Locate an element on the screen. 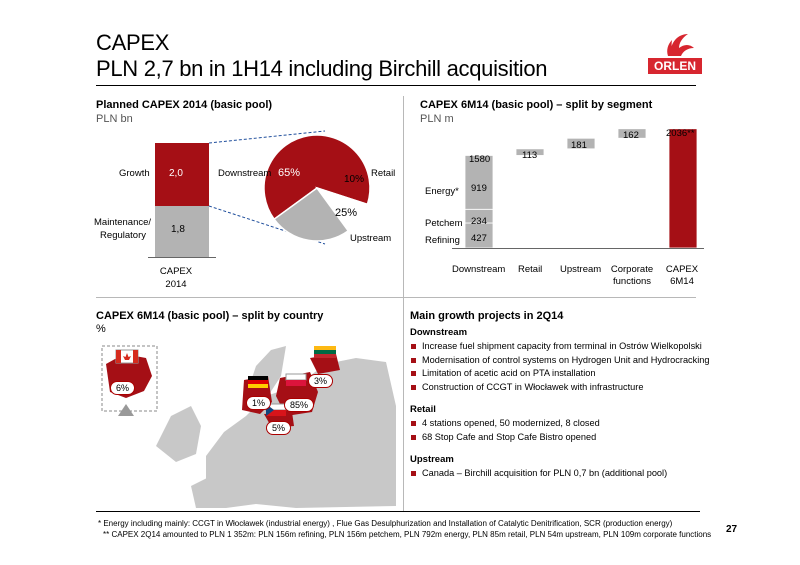 This screenshot has height=565, width=800. maintenance-value: 1,8 is located at coordinates (178, 229).